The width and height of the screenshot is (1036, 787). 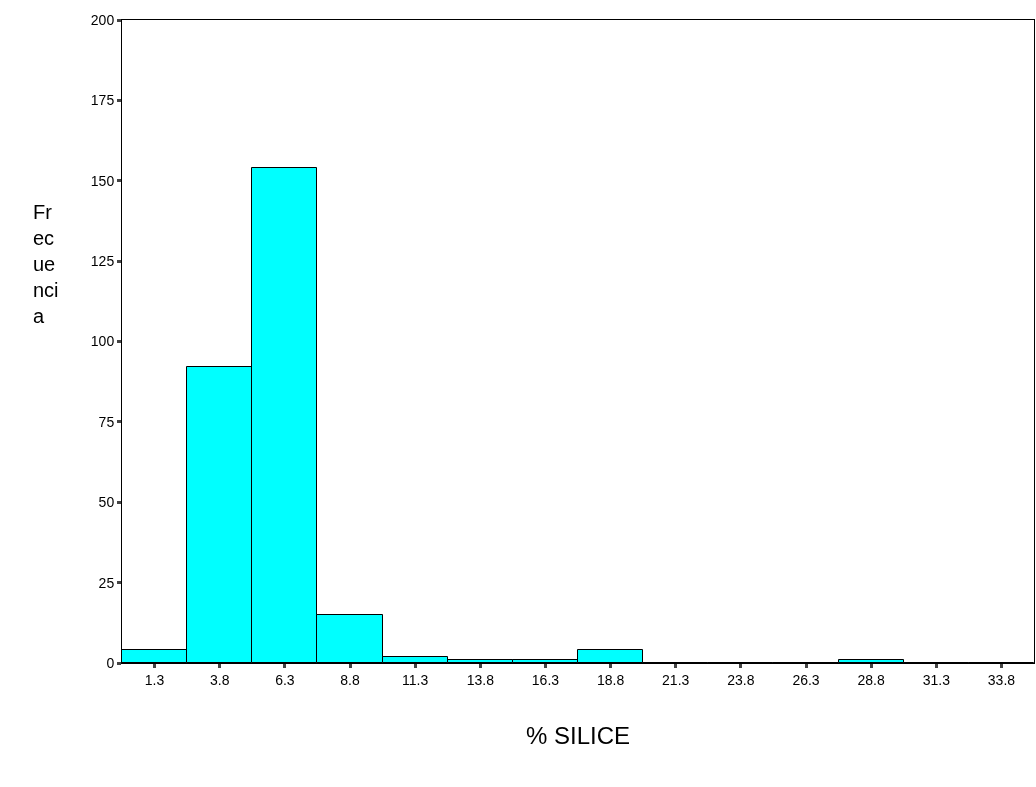 I want to click on x-tick-label: 21.3, so click(x=676, y=679).